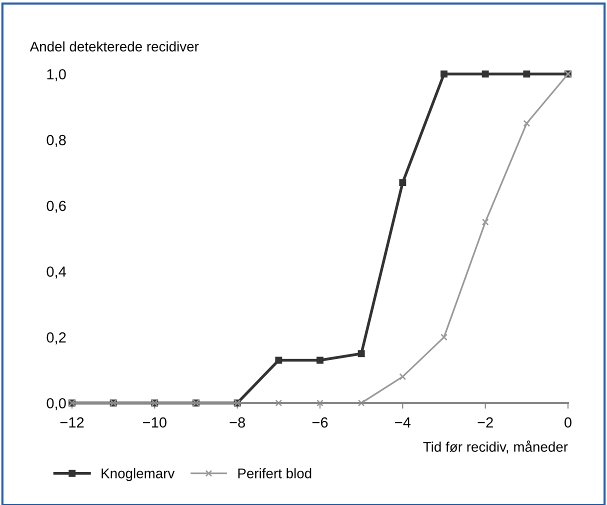 The height and width of the screenshot is (505, 607). What do you see at coordinates (56, 272) in the screenshot?
I see `y-tick-label: 0,4` at bounding box center [56, 272].